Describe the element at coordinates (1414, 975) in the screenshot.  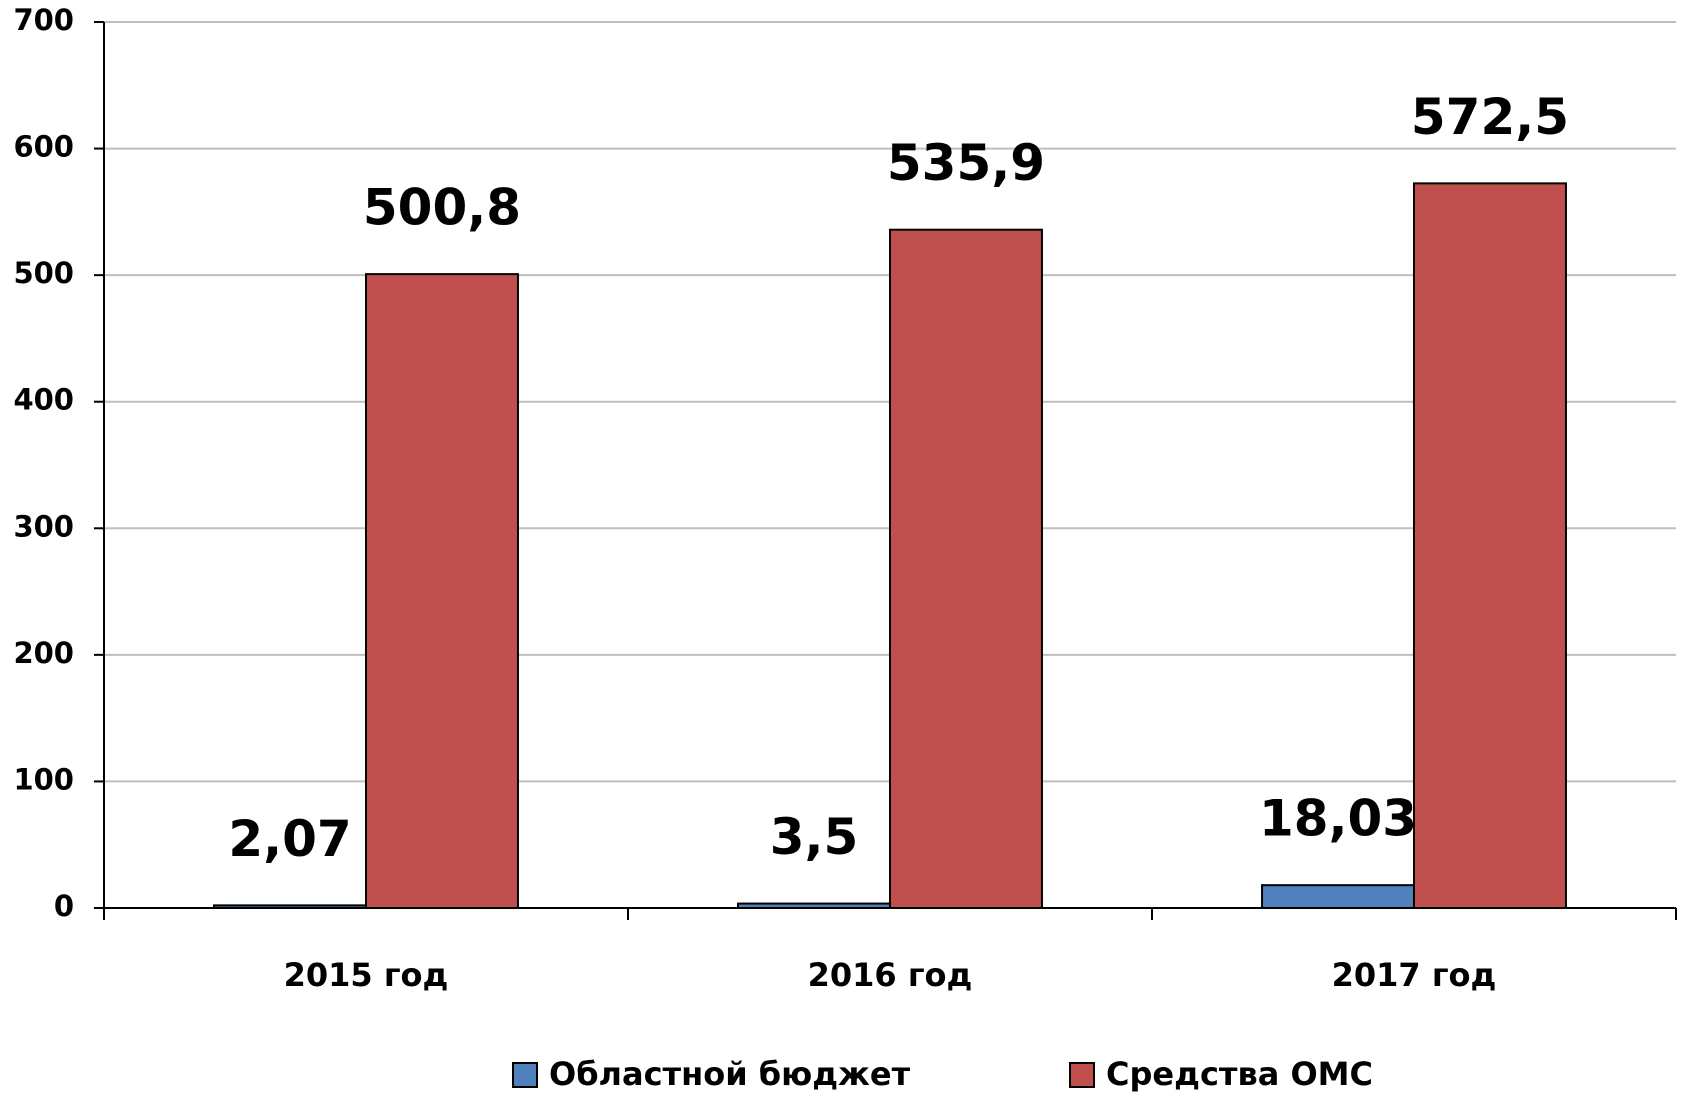
I see `x-tick-label: 2017 год` at that location.